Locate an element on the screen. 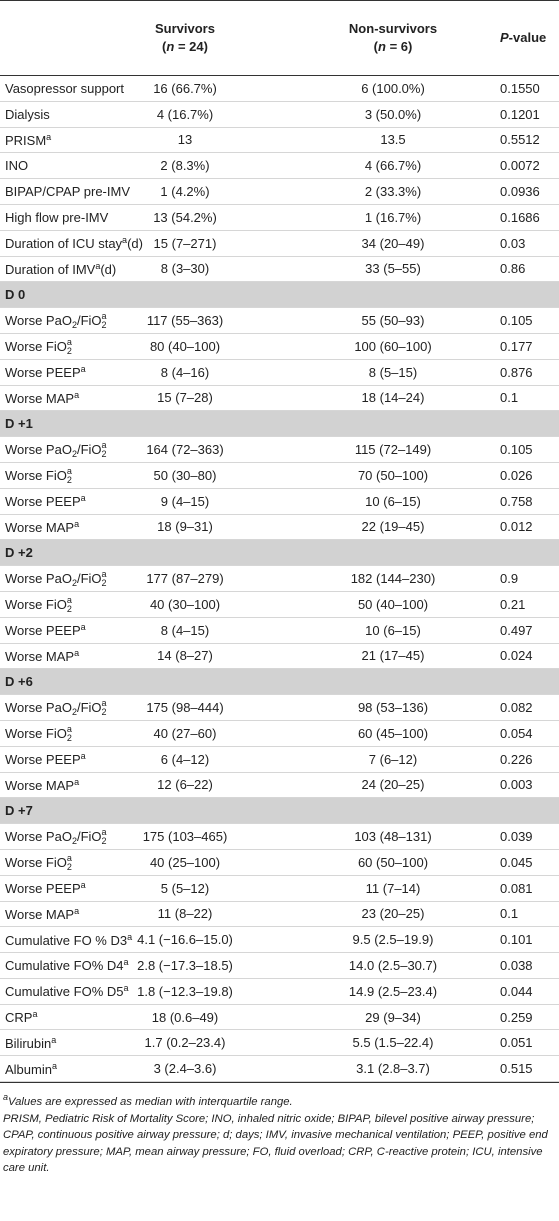 The height and width of the screenshot is (1221, 559). cell: 10 (6–15) is located at coordinates (371, 501).